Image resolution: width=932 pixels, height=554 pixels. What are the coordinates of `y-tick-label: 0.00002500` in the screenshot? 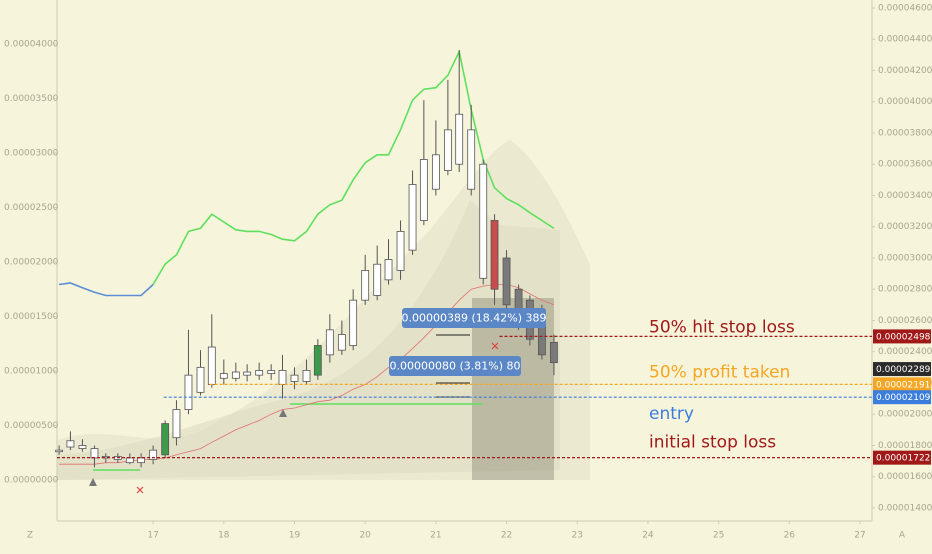 It's located at (31, 208).